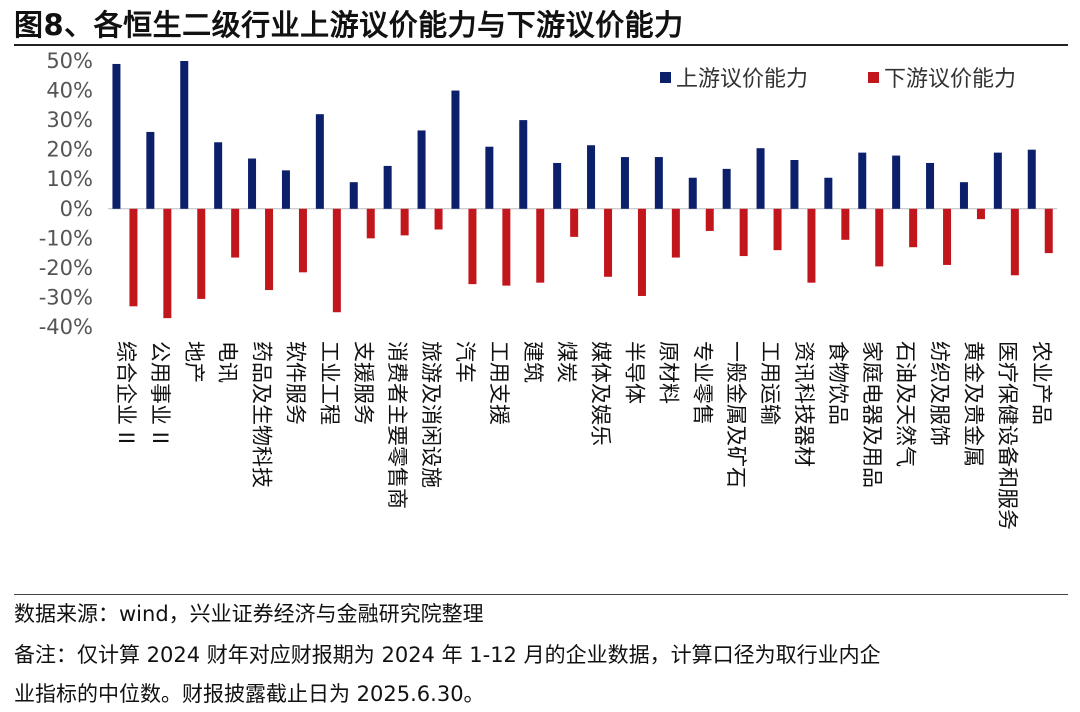 The width and height of the screenshot is (1080, 712). Describe the element at coordinates (906, 404) in the screenshot. I see `x-category-label: 石油及天然气` at that location.